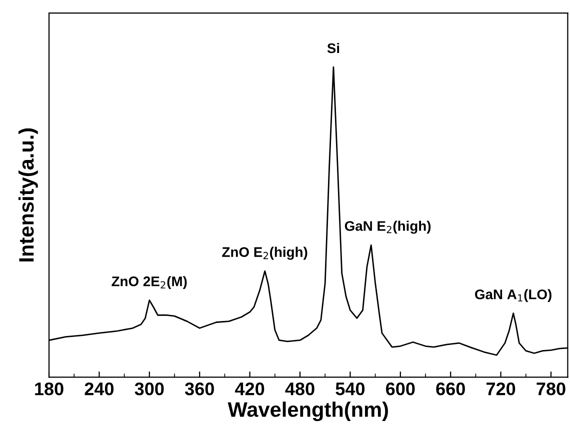 The image size is (570, 435). What do you see at coordinates (501, 389) in the screenshot?
I see `x-tick-label: 720` at bounding box center [501, 389].